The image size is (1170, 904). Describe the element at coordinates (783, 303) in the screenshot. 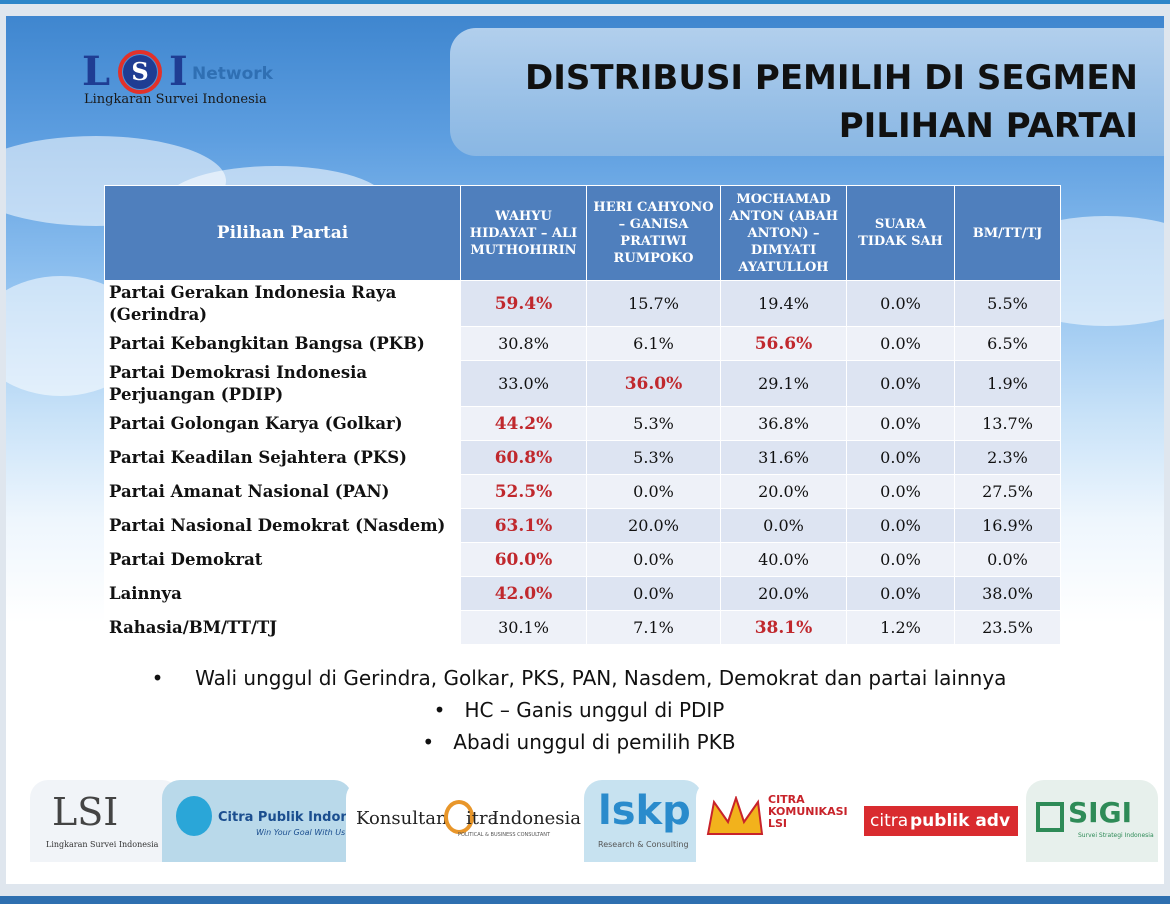

I see `value-cell: 19.4%` at that location.